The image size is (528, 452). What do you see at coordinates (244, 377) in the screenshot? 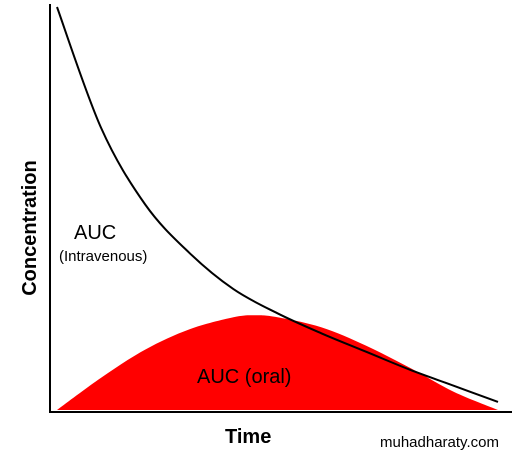
I see `oral-auc-label: AUC (oral)` at bounding box center [244, 377].